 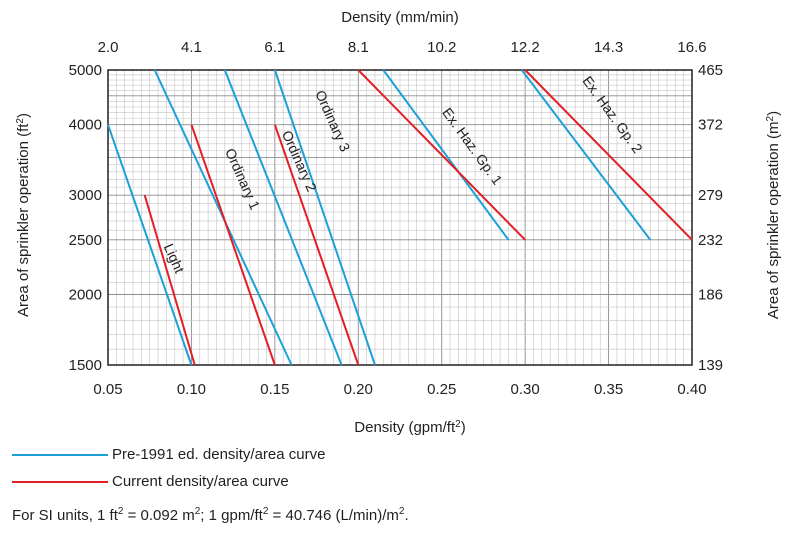 What do you see at coordinates (710, 295) in the screenshot?
I see `right-tick-label: 186` at bounding box center [710, 295].